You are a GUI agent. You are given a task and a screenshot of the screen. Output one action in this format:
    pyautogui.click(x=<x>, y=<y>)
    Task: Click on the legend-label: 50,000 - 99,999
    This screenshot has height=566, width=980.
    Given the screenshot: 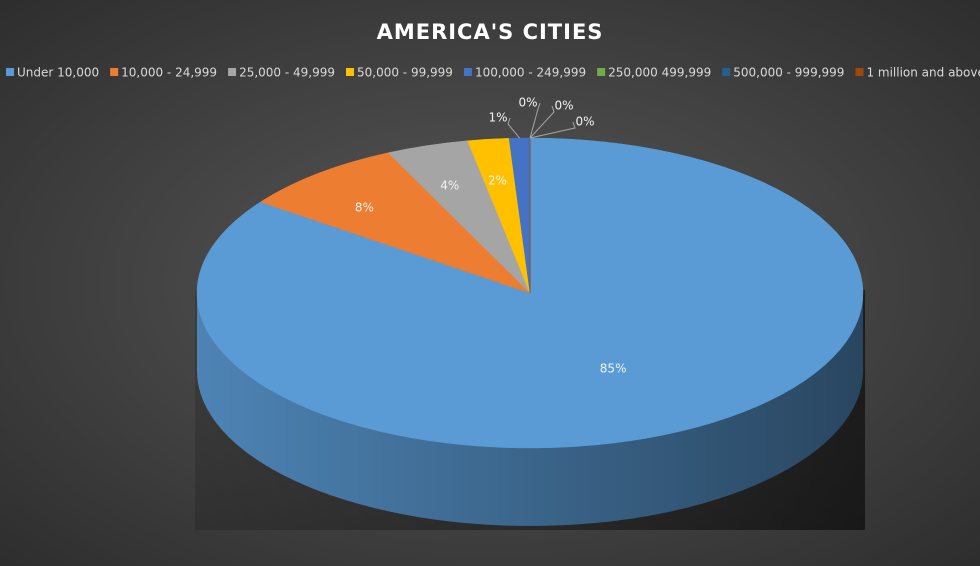 What is the action you would take?
    pyautogui.click(x=405, y=73)
    